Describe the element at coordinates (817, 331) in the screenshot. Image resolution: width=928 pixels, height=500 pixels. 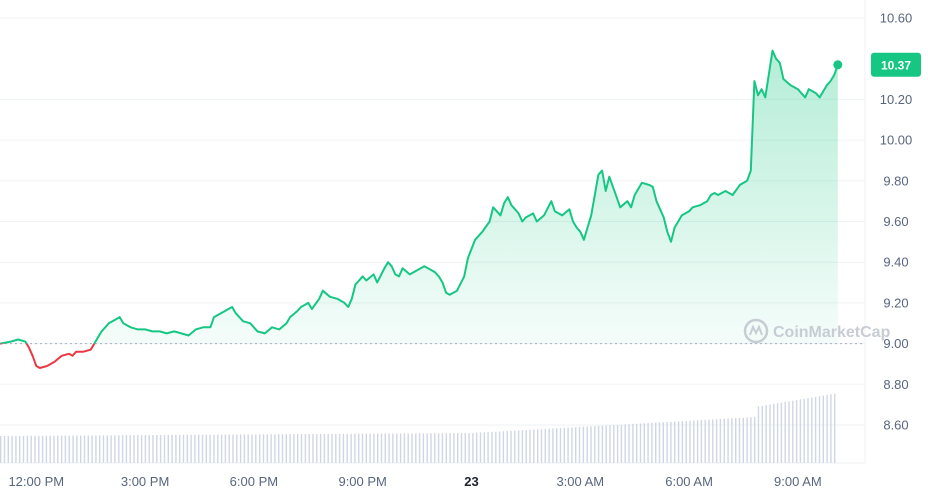
I see `coinmarketcap-watermark: CoinMarketCap` at that location.